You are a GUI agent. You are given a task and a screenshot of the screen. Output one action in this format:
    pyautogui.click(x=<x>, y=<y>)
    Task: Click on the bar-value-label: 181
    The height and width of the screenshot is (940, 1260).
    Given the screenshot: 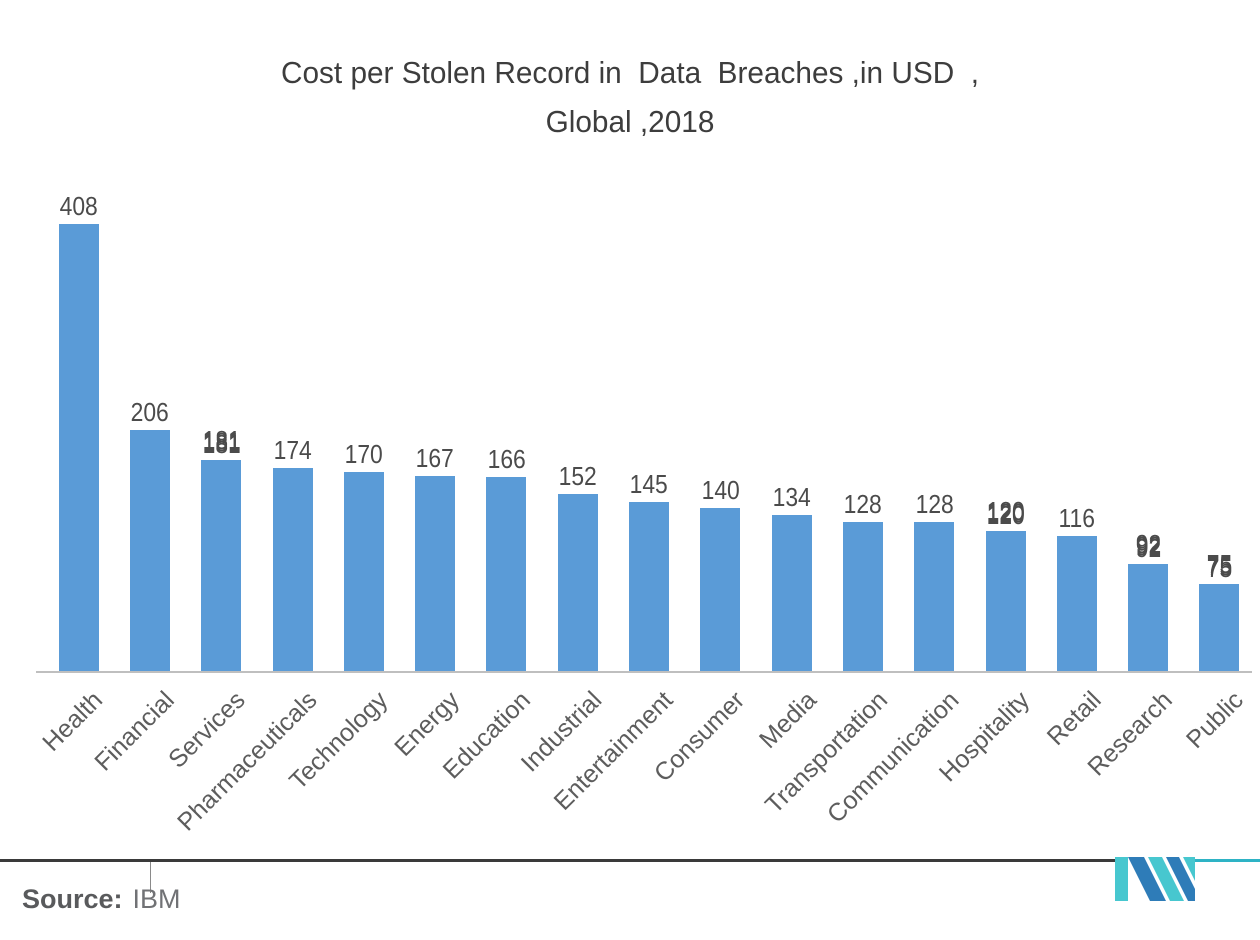 What is the action you would take?
    pyautogui.click(x=221, y=442)
    